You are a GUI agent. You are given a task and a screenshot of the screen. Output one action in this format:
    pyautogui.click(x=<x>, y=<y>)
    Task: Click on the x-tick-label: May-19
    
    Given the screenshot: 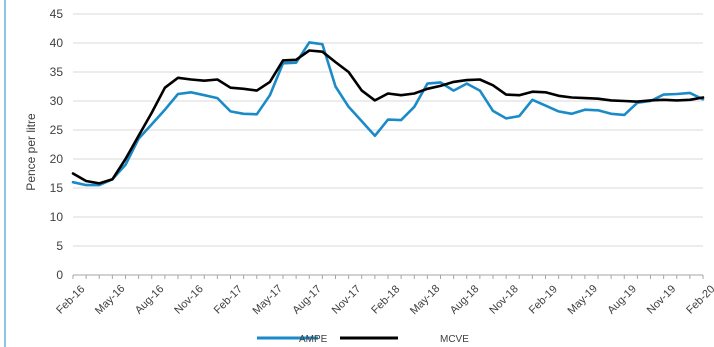 What is the action you would take?
    pyautogui.click(x=583, y=300)
    